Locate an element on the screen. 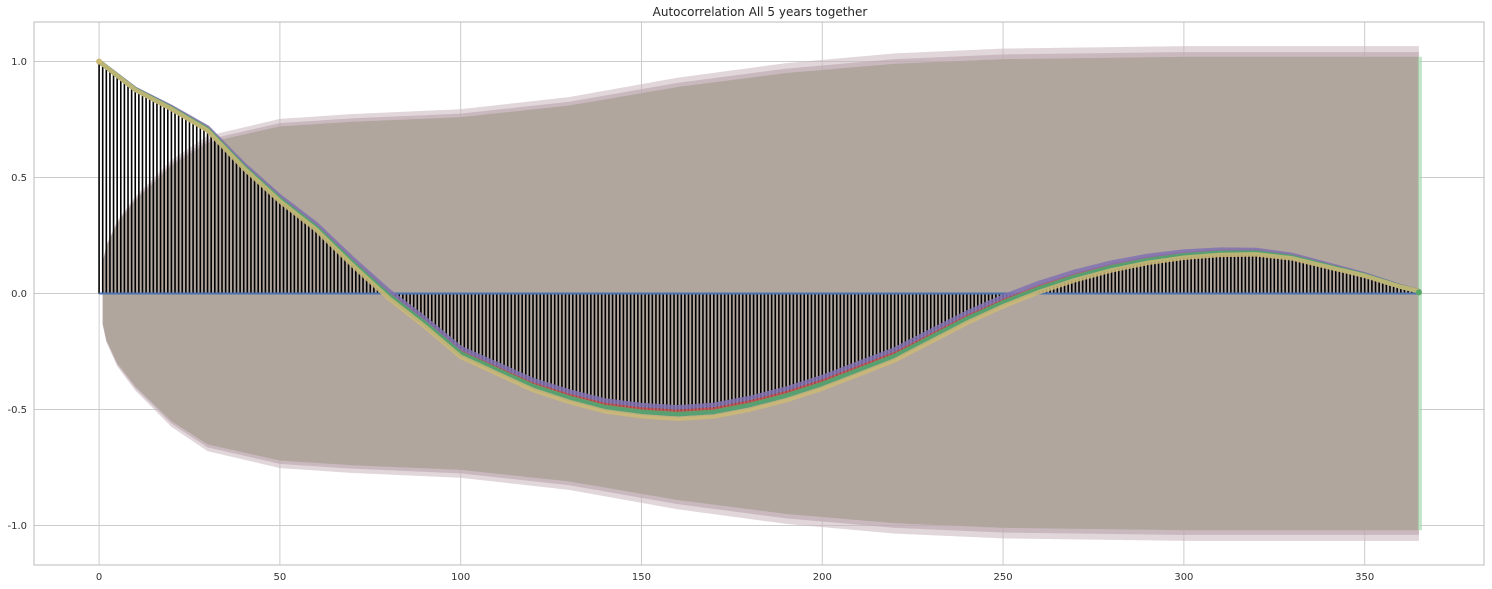  x-tick-label: 150 is located at coordinates (641, 577).